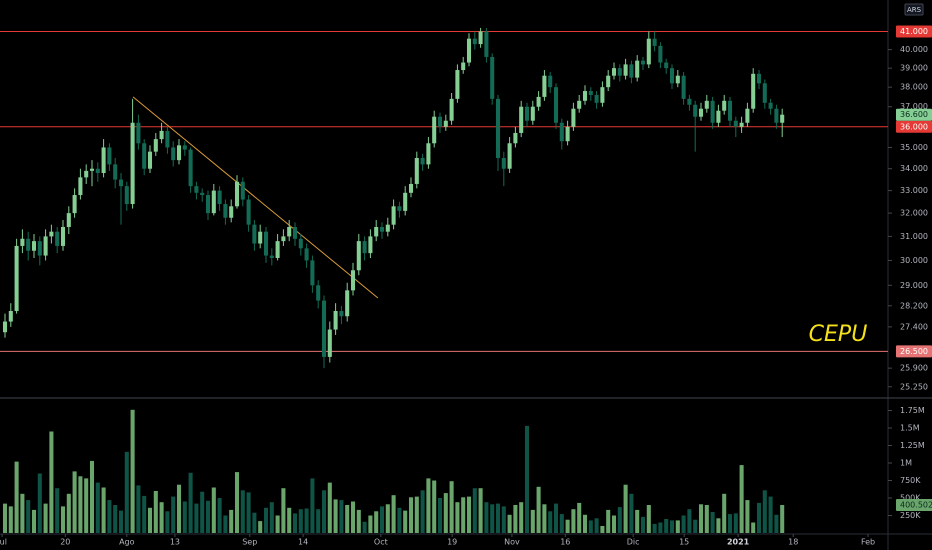 The height and width of the screenshot is (550, 932). What do you see at coordinates (684, 542) in the screenshot?
I see `x-tick-label: 15` at bounding box center [684, 542].